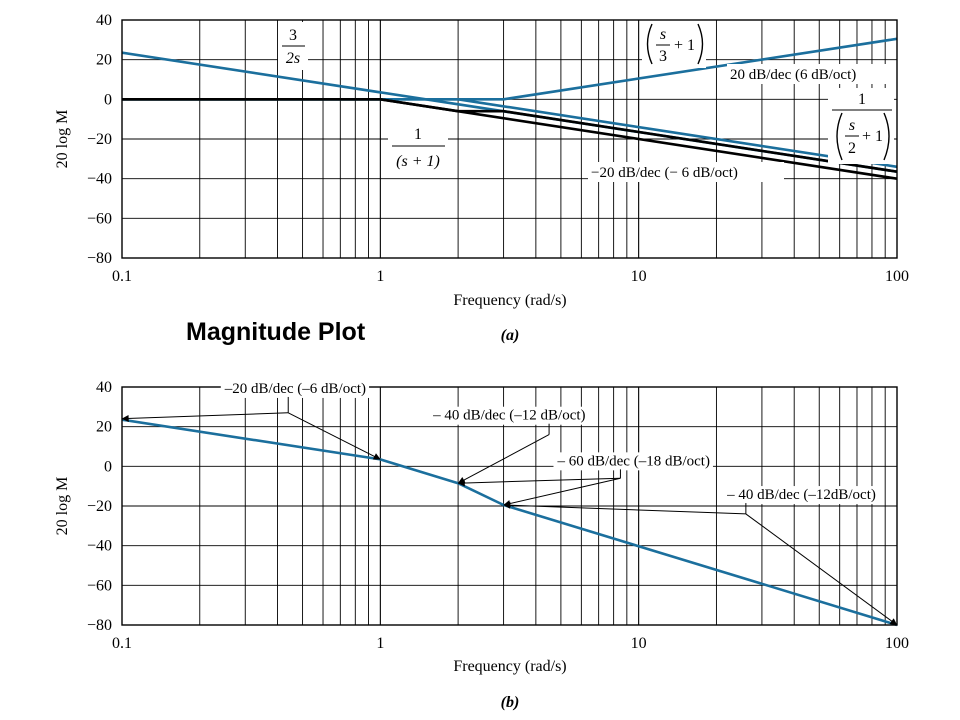 The image size is (960, 720). Describe the element at coordinates (510, 702) in the screenshot. I see `chart-b-caption: (b)` at that location.